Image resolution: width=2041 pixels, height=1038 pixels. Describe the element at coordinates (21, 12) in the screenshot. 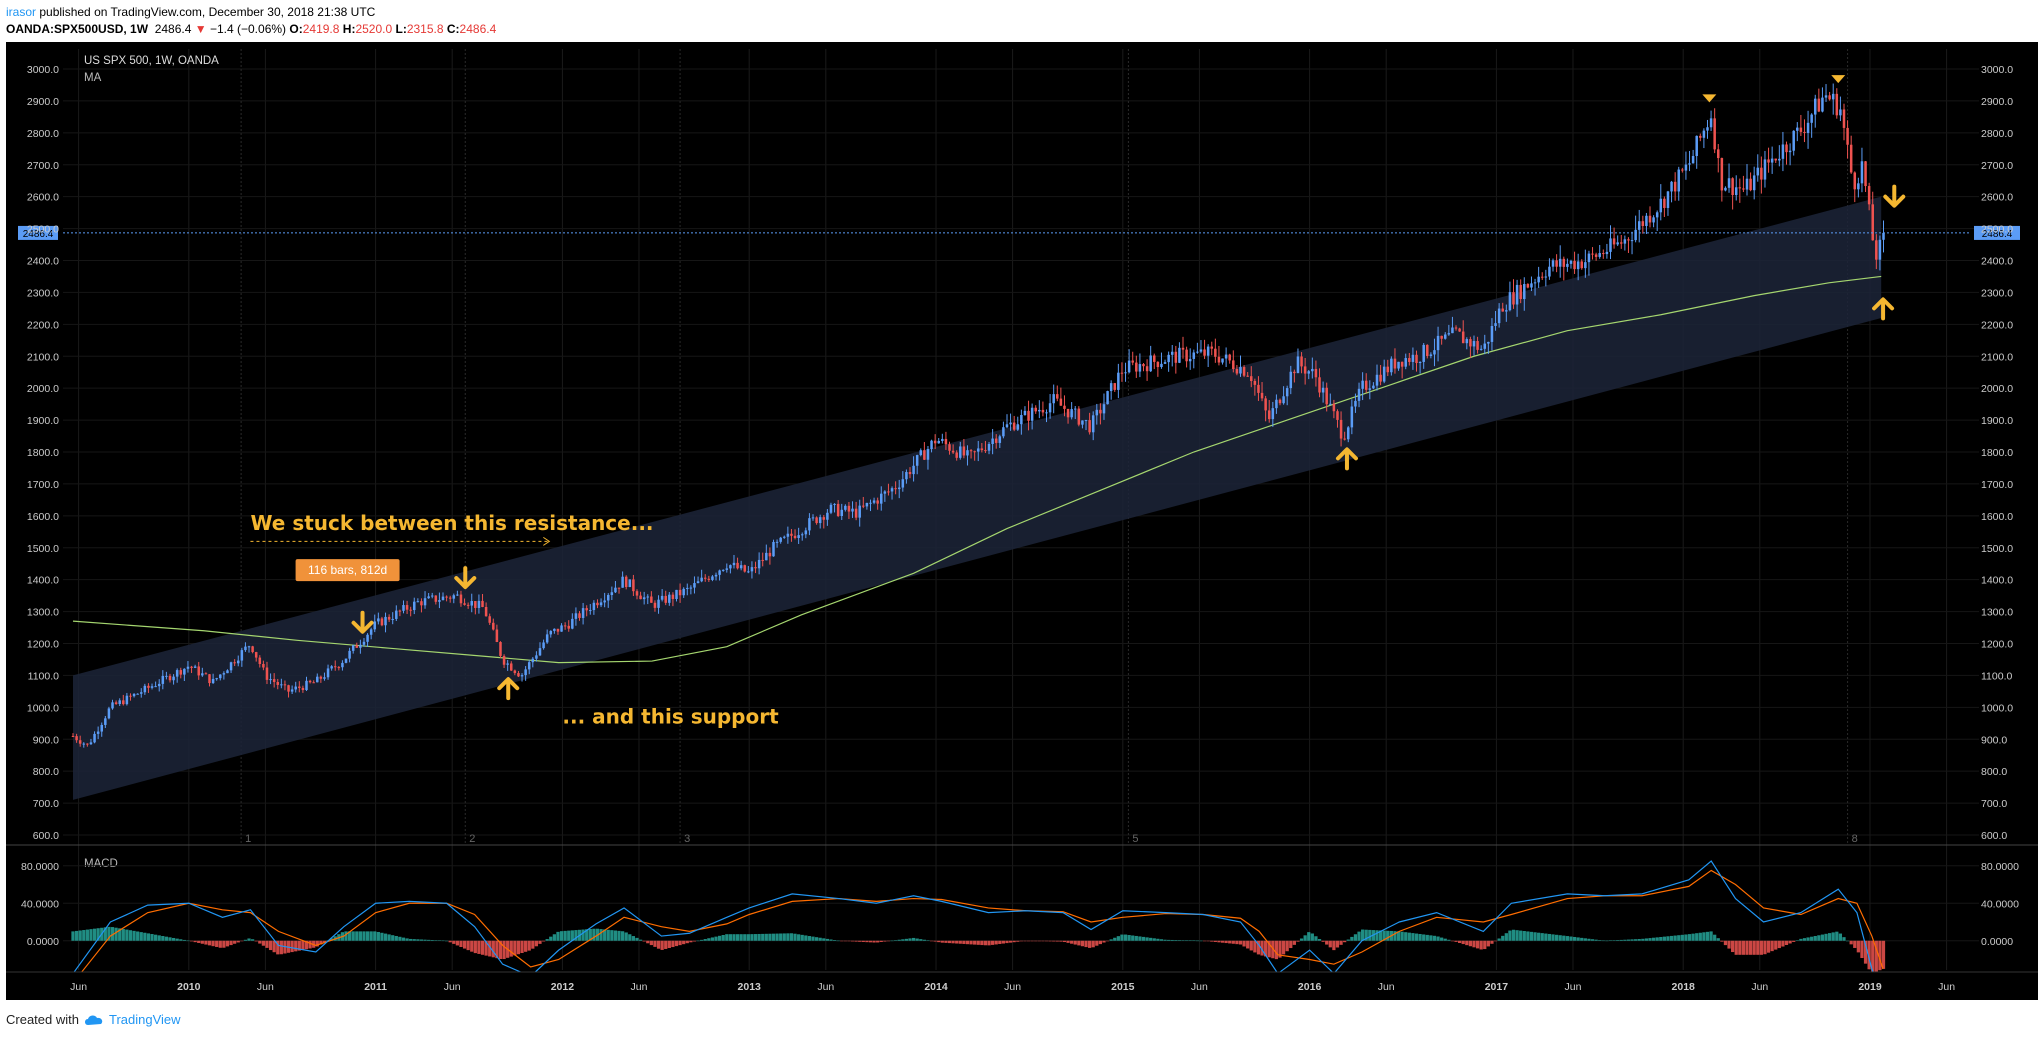

I see `author-link: irasor` at that location.